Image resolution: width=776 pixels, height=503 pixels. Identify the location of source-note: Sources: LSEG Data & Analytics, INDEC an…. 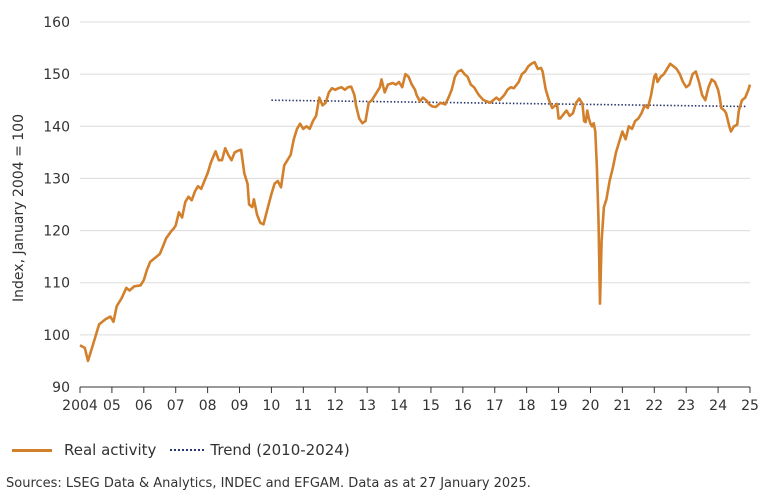
(268, 483).